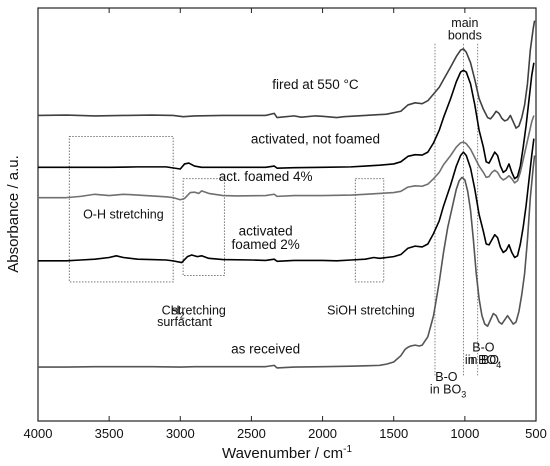 The height and width of the screenshot is (466, 550). Describe the element at coordinates (38, 433) in the screenshot. I see `x-tick-label-0: 4000` at that location.